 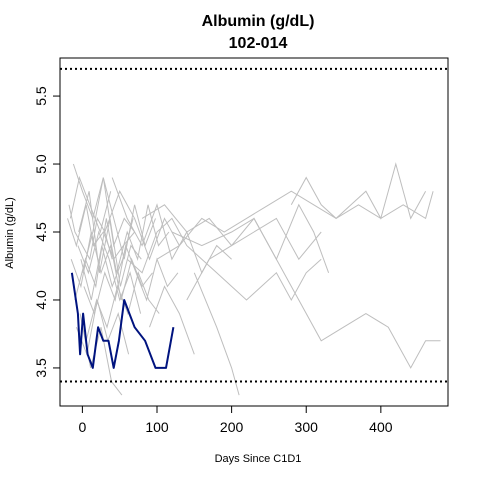 What do you see at coordinates (258, 21) in the screenshot?
I see `chart-title: Albumin (g/dL)` at bounding box center [258, 21].